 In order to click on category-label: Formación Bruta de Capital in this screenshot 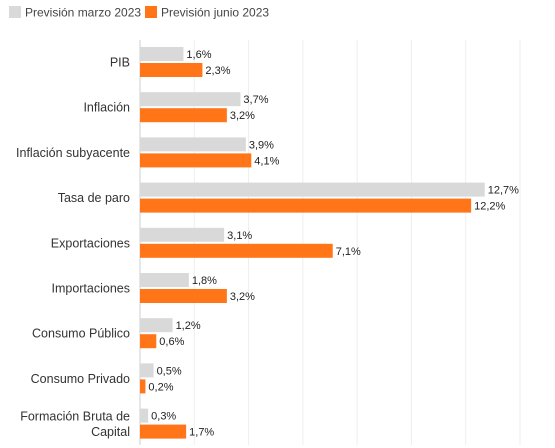, I will do `click(75, 424)`.